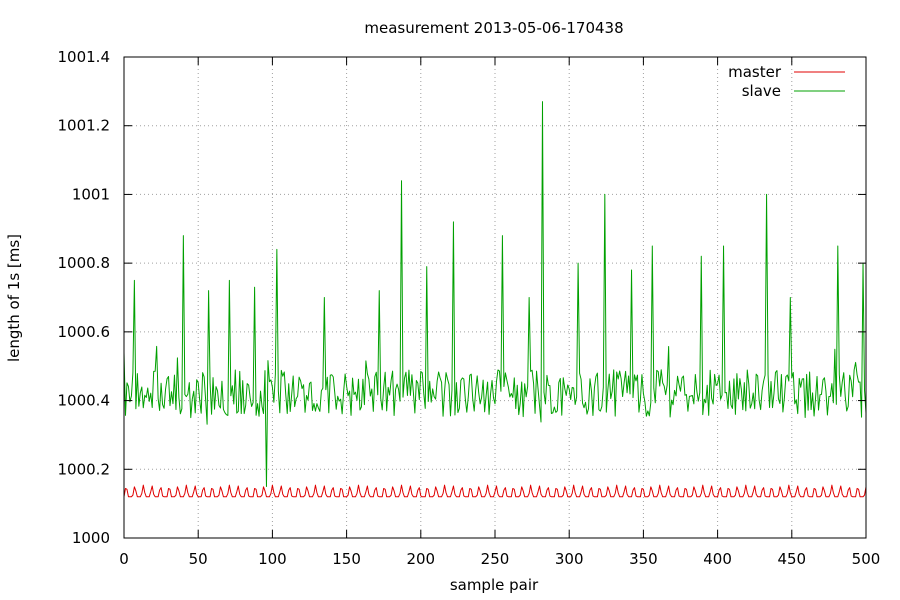 This screenshot has height=600, width=900. I want to click on x-tick-label: 150, so click(346, 559).